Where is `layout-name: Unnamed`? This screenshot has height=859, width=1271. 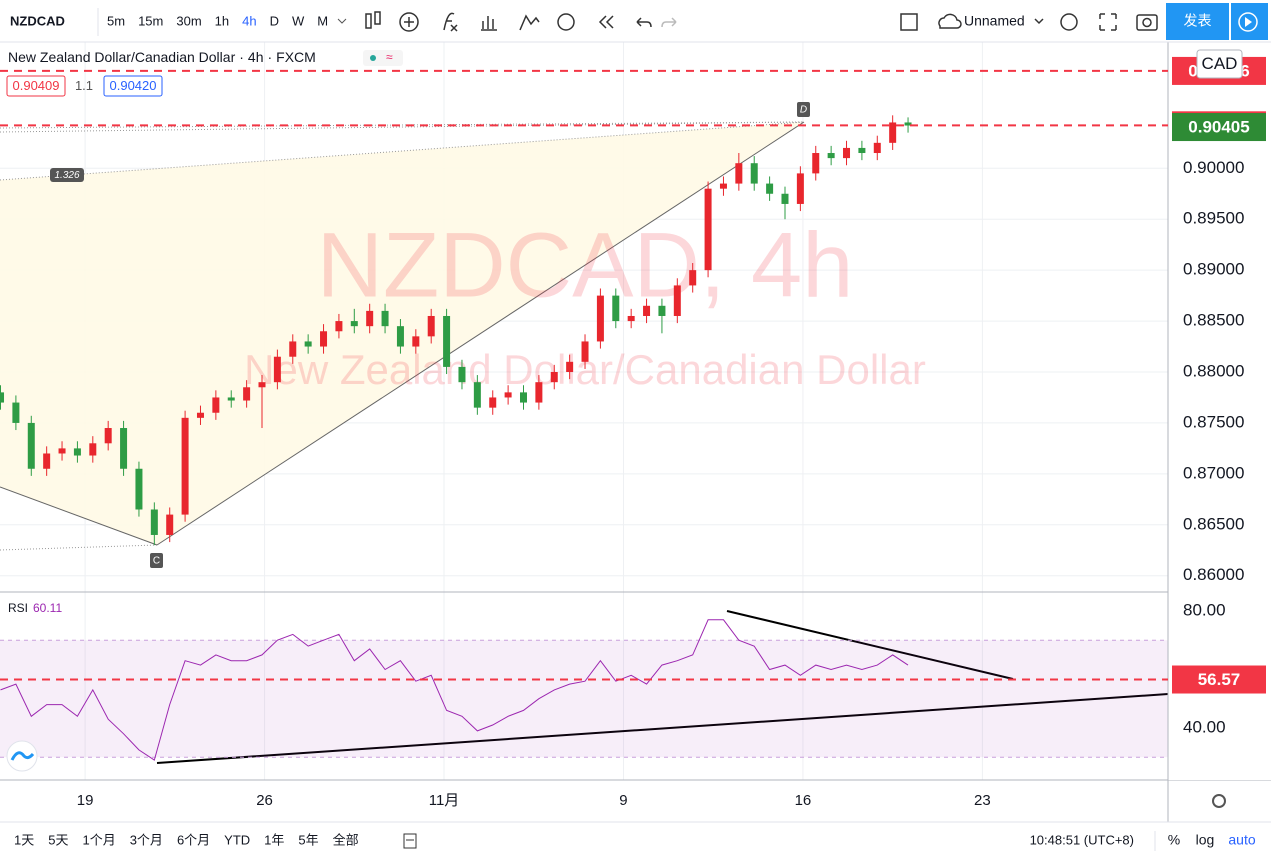 layout-name: Unnamed is located at coordinates (994, 21).